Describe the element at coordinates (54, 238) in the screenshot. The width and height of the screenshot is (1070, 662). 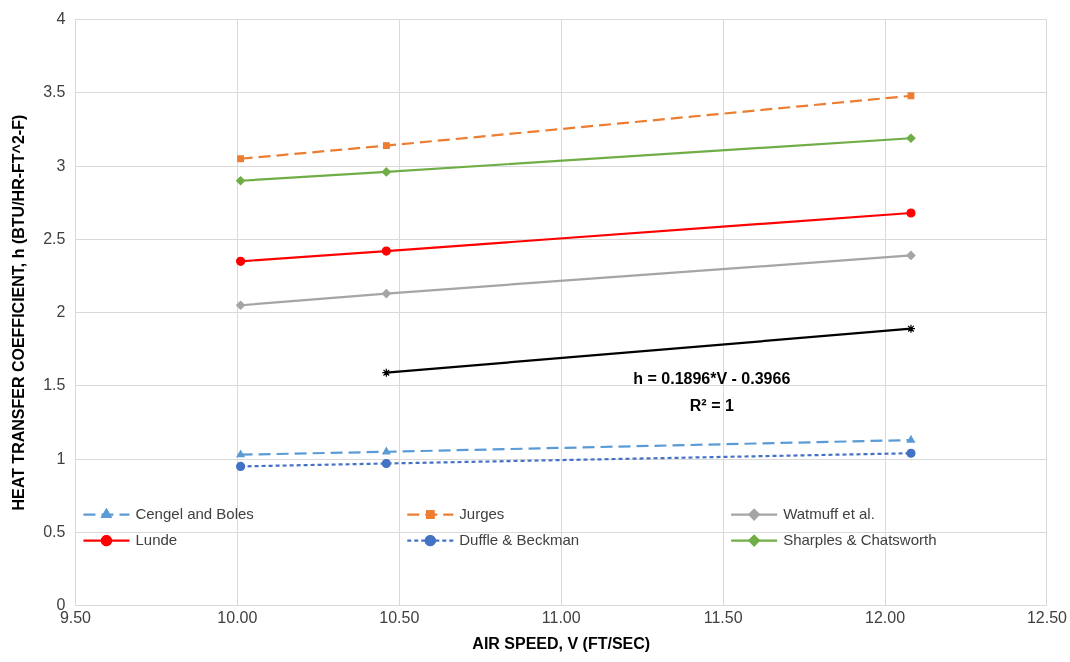
I see `y-tick-label: 2.5` at that location.